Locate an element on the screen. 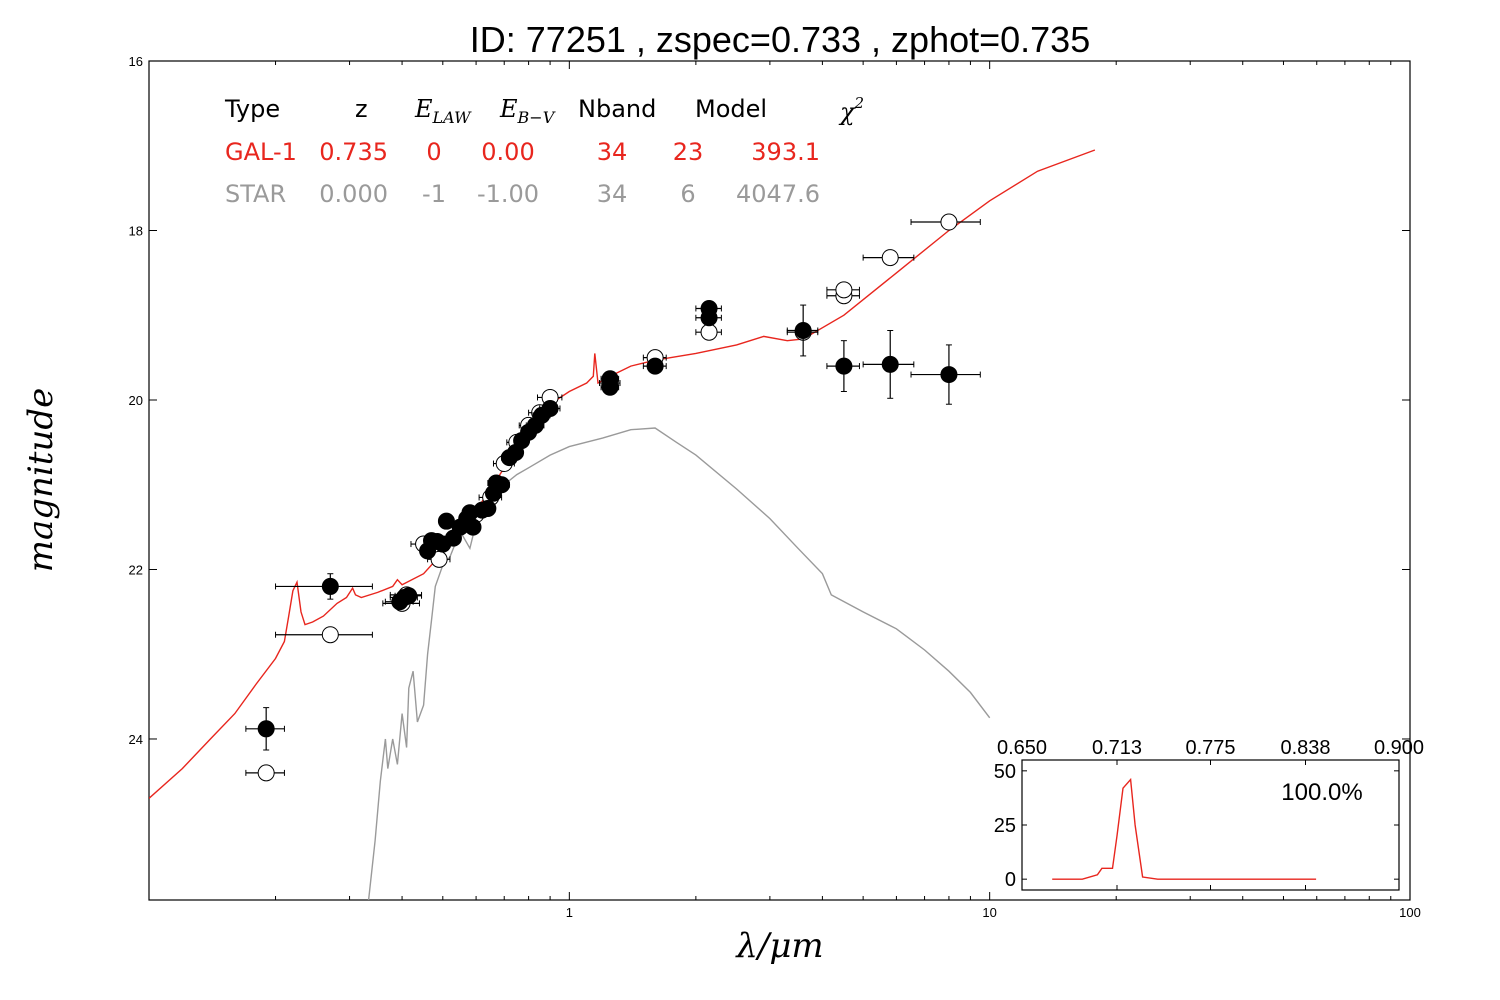 This screenshot has height=1000, width=1500. inset-y-tick-label: 50 is located at coordinates (1005, 772).